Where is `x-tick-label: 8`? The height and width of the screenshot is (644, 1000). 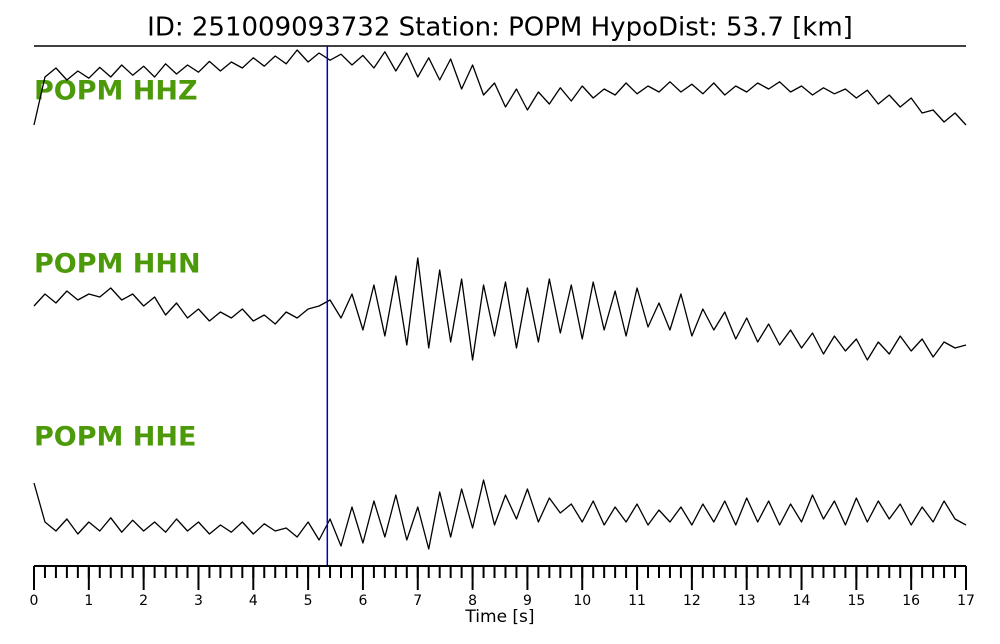
x-tick-label: 8 is located at coordinates (472, 601).